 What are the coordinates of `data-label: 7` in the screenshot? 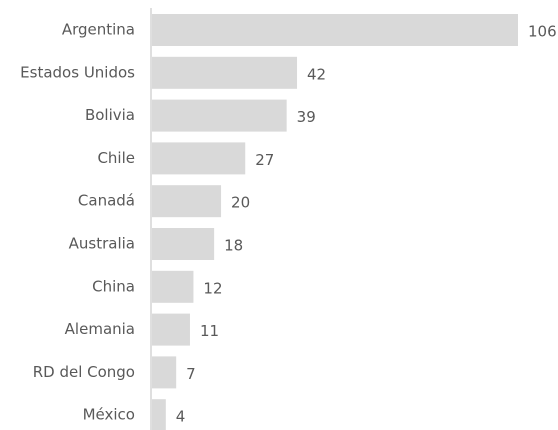 It's located at (191, 374).